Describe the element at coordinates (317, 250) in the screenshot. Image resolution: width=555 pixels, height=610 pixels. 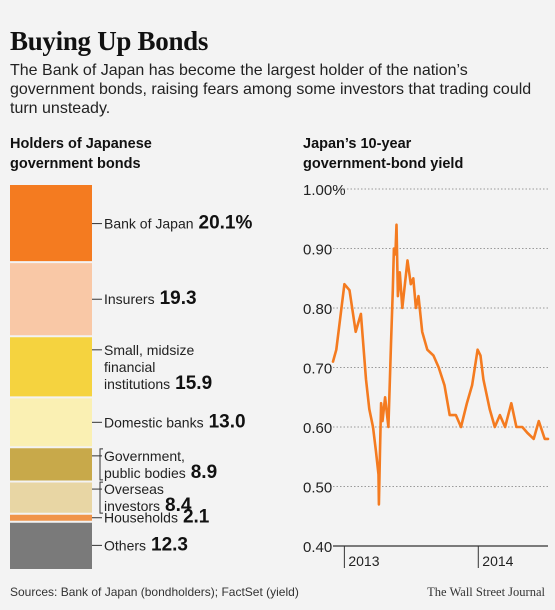
I see `y-tick-label: 0.90` at that location.